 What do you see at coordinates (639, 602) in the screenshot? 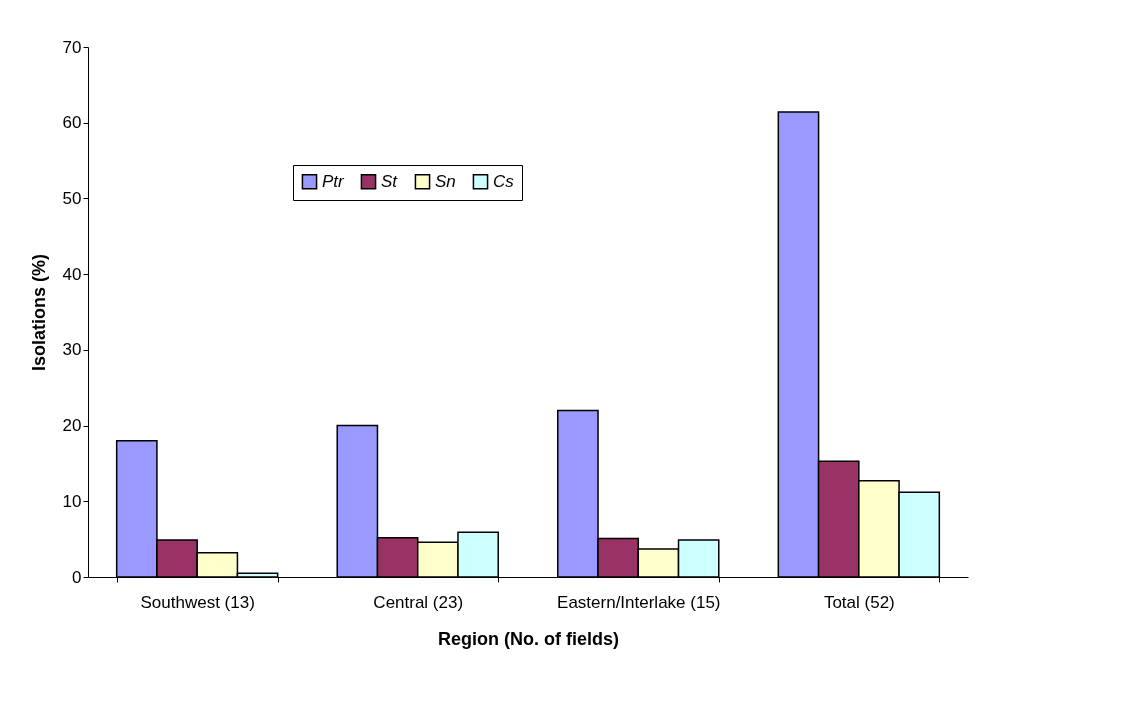
I see `x-tick-label: Eastern/Interlake (15)` at bounding box center [639, 602].